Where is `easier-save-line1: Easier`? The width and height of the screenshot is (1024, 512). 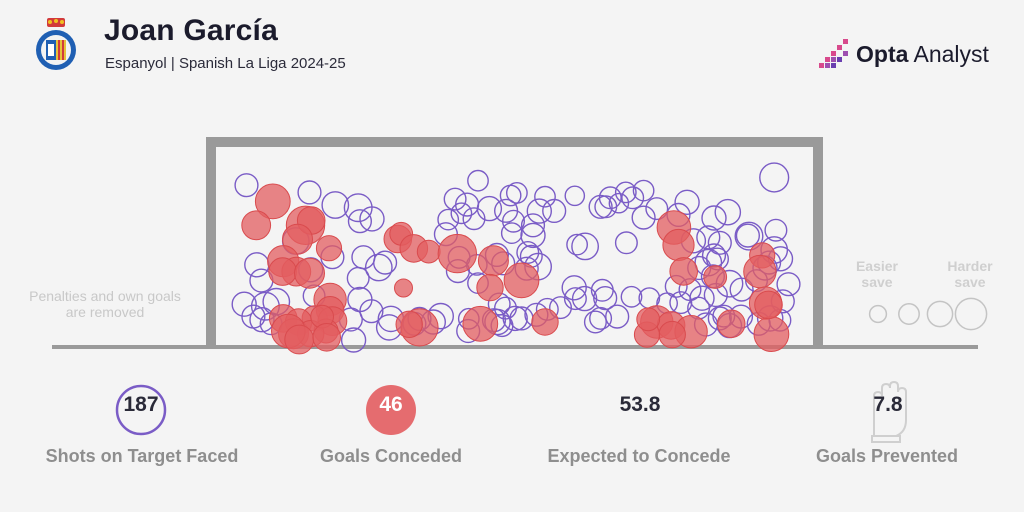
easier-save-line1: Easier is located at coordinates (877, 266).